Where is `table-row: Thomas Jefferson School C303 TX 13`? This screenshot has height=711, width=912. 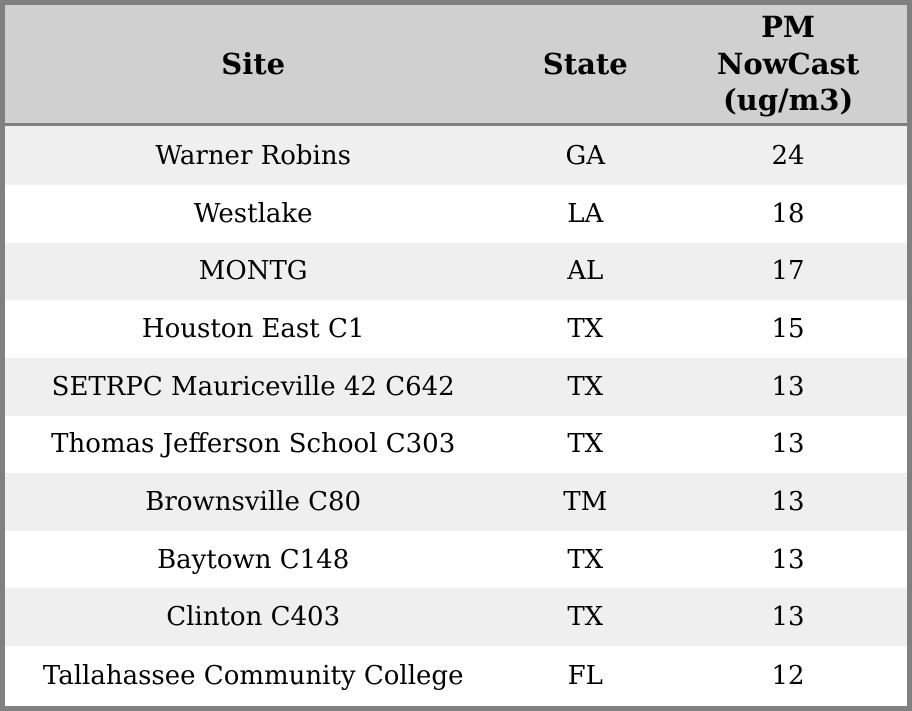
table-row: Thomas Jefferson School C303 TX 13 is located at coordinates (456, 444).